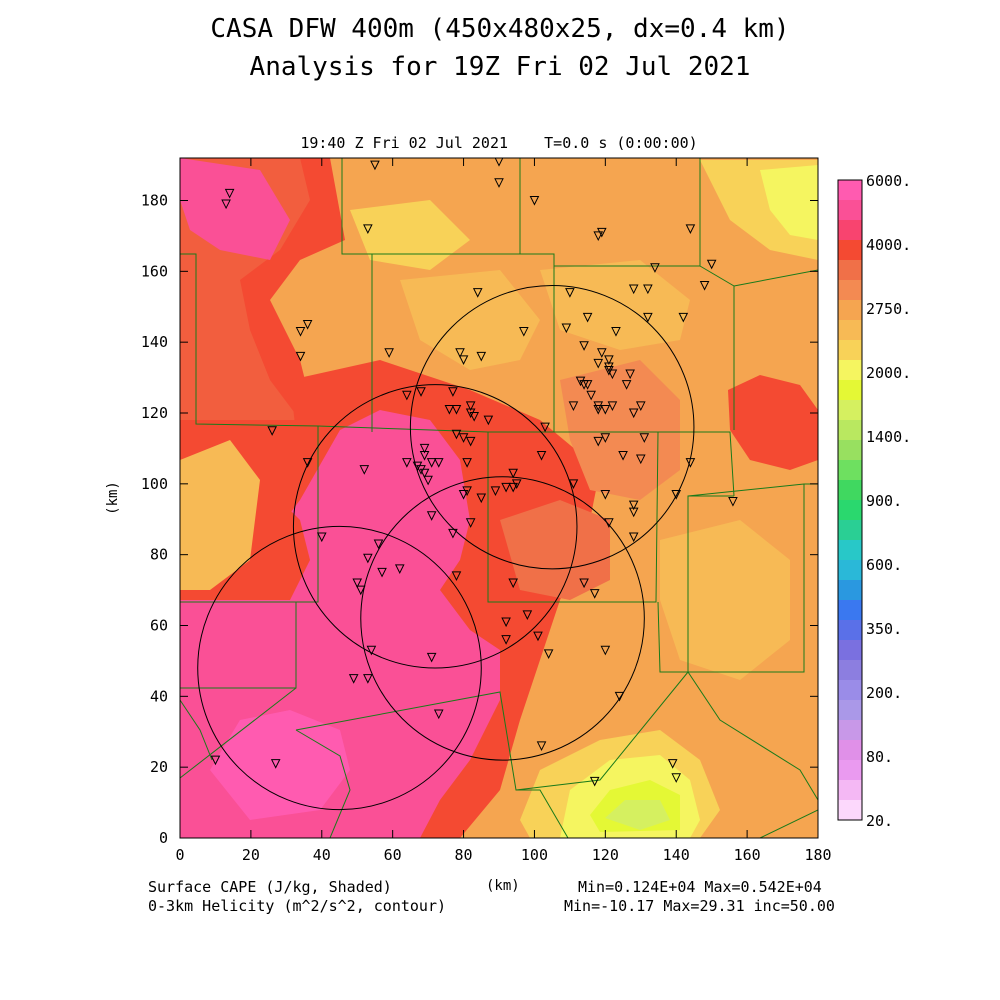 The height and width of the screenshot is (1000, 1000). I want to click on colorbar-label: 2750., so click(888, 309).